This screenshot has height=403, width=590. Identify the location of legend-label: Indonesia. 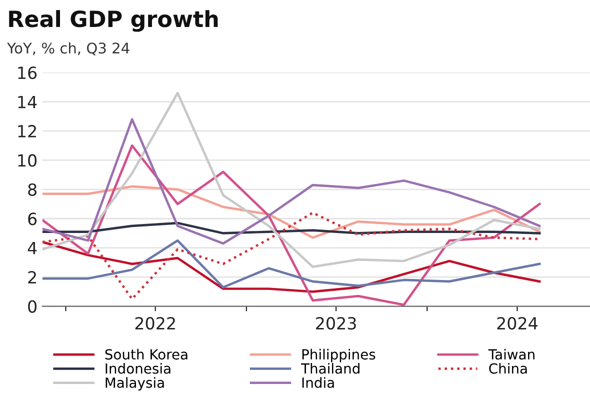
(138, 368).